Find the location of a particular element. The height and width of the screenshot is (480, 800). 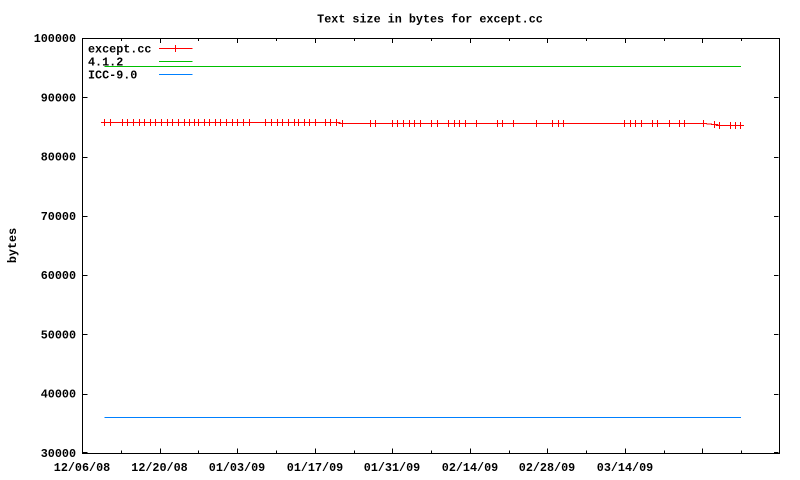

svg-text: 02/28/09 is located at coordinates (547, 468).